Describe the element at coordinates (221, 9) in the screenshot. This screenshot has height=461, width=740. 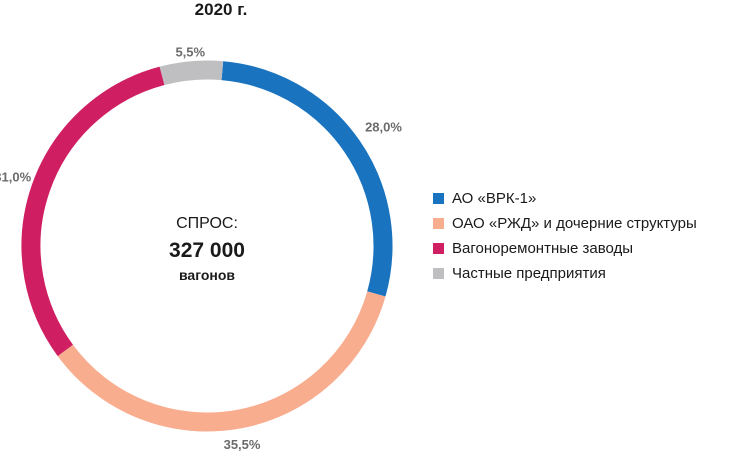
I see `chart-title: 2020 г.` at that location.